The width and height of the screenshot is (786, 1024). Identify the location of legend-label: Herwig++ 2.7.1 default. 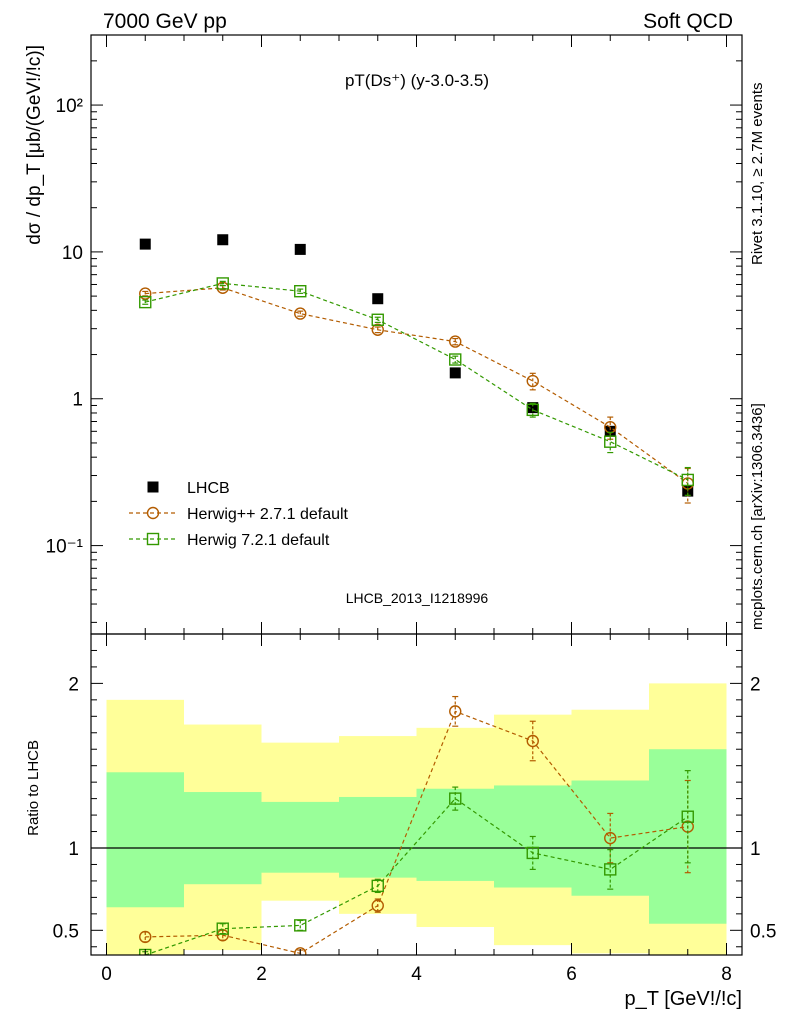
(268, 514).